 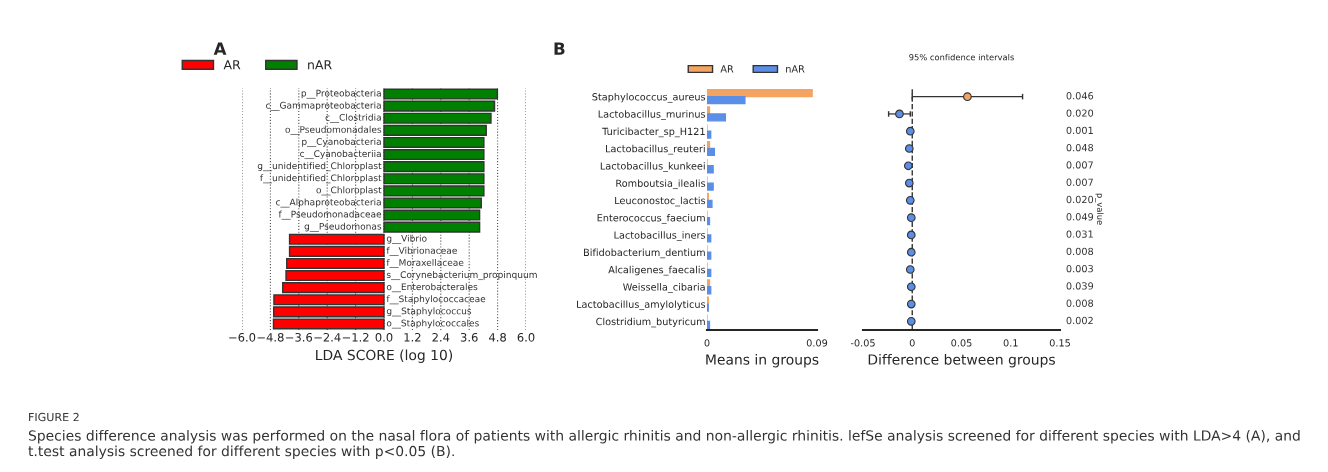 I want to click on y-tick-label: c__Clostridia, so click(x=353, y=118).